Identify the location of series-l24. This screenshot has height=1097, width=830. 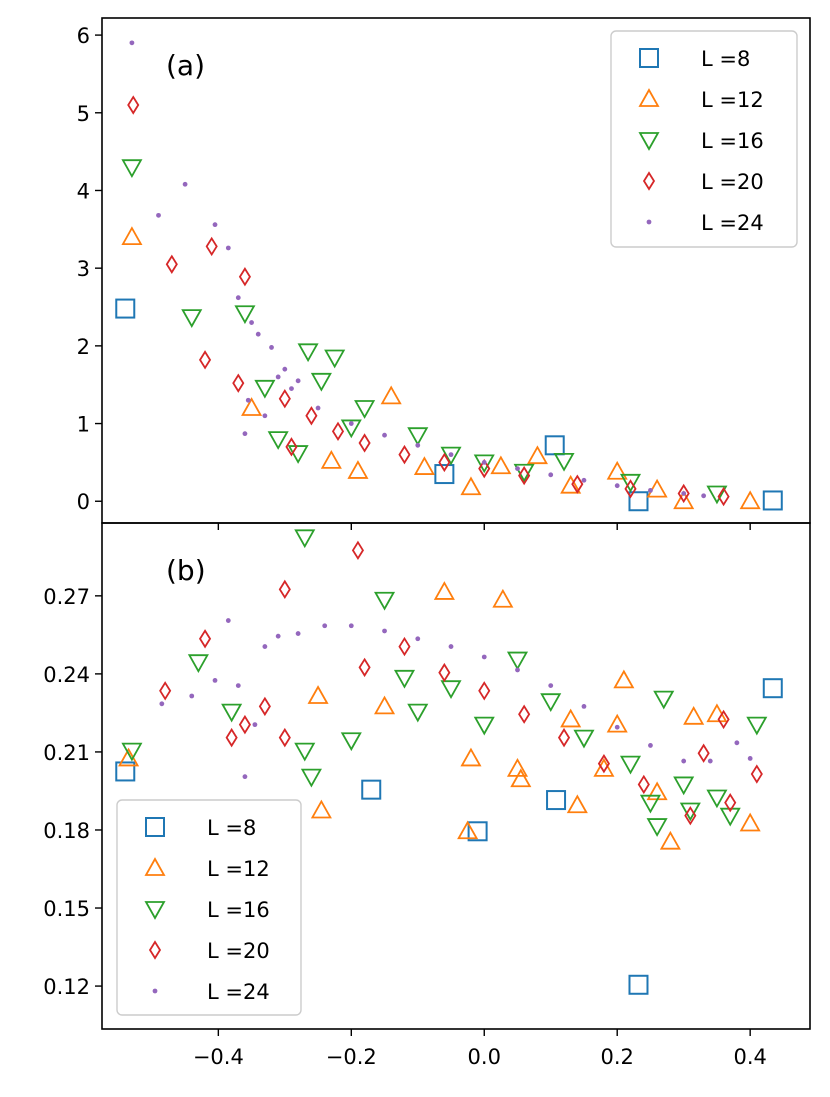
(456, 699).